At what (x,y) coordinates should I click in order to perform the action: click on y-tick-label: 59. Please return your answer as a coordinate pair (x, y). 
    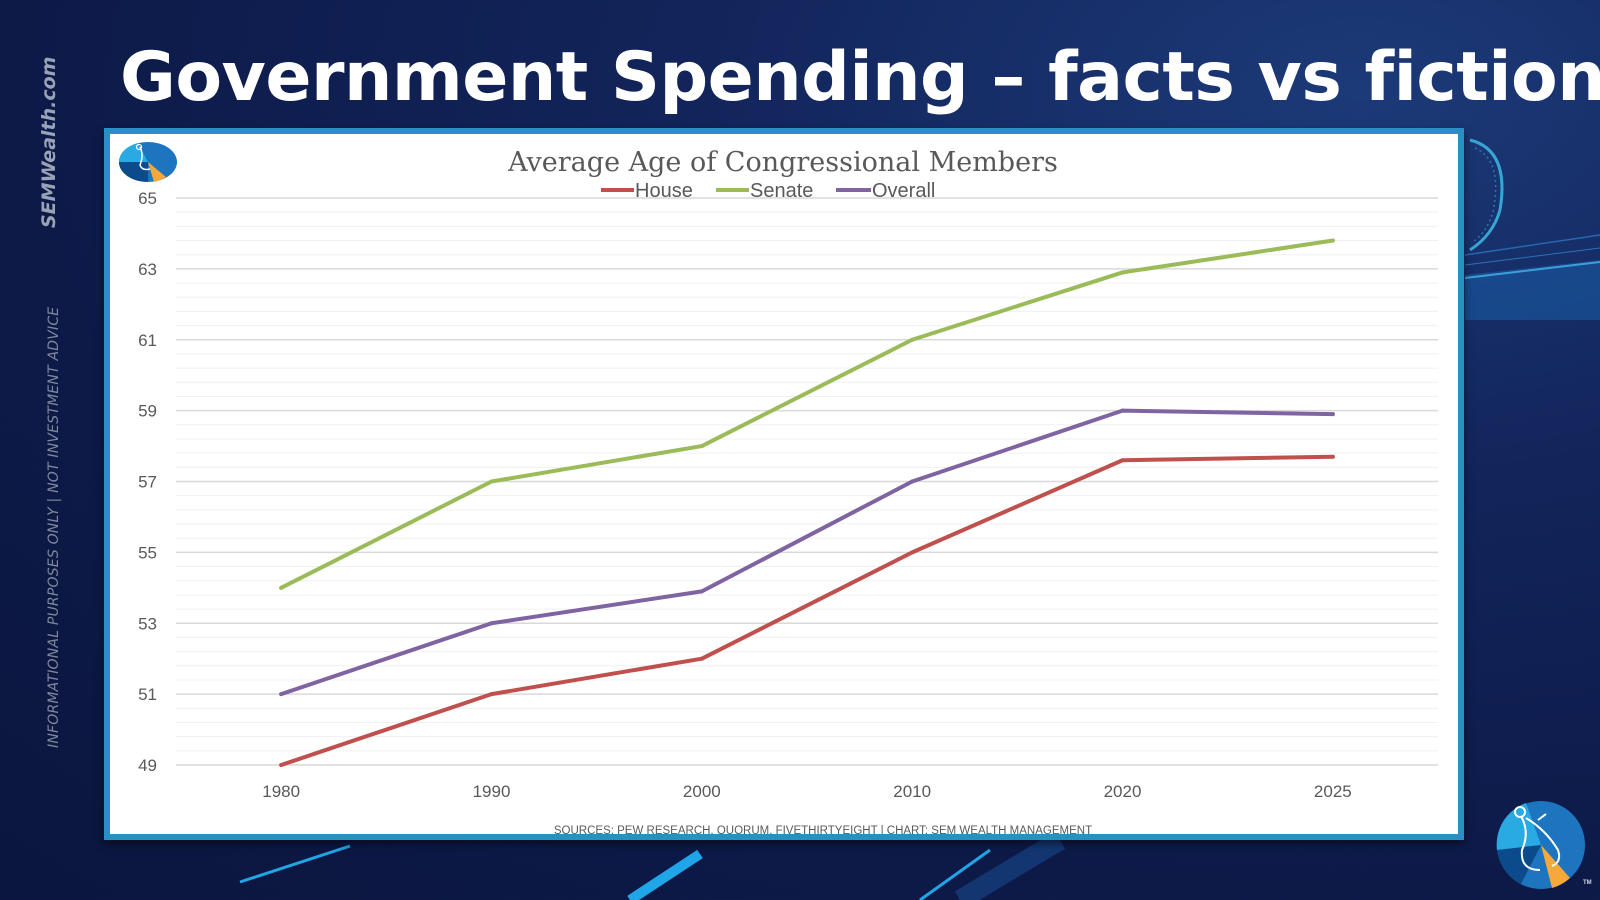
    Looking at the image, I should click on (147, 411).